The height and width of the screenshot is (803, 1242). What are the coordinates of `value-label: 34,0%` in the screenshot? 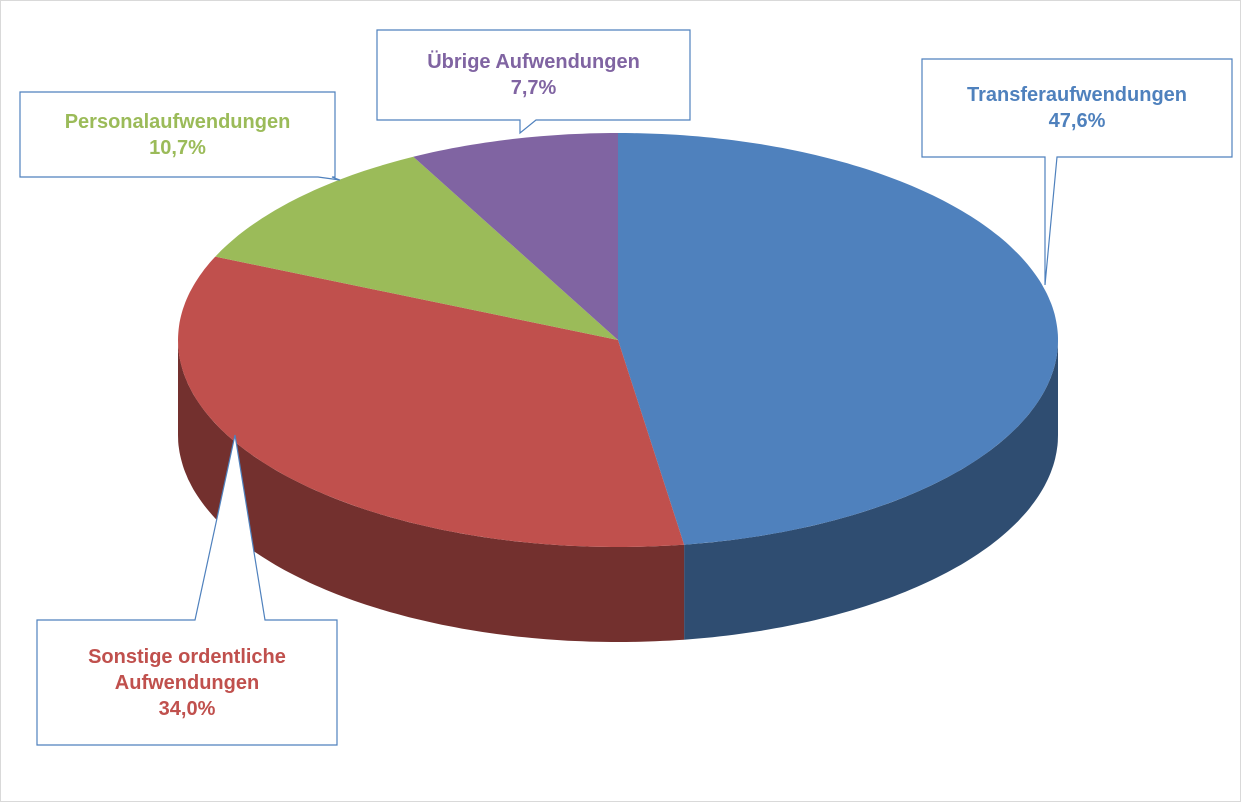 It's located at (187, 708).